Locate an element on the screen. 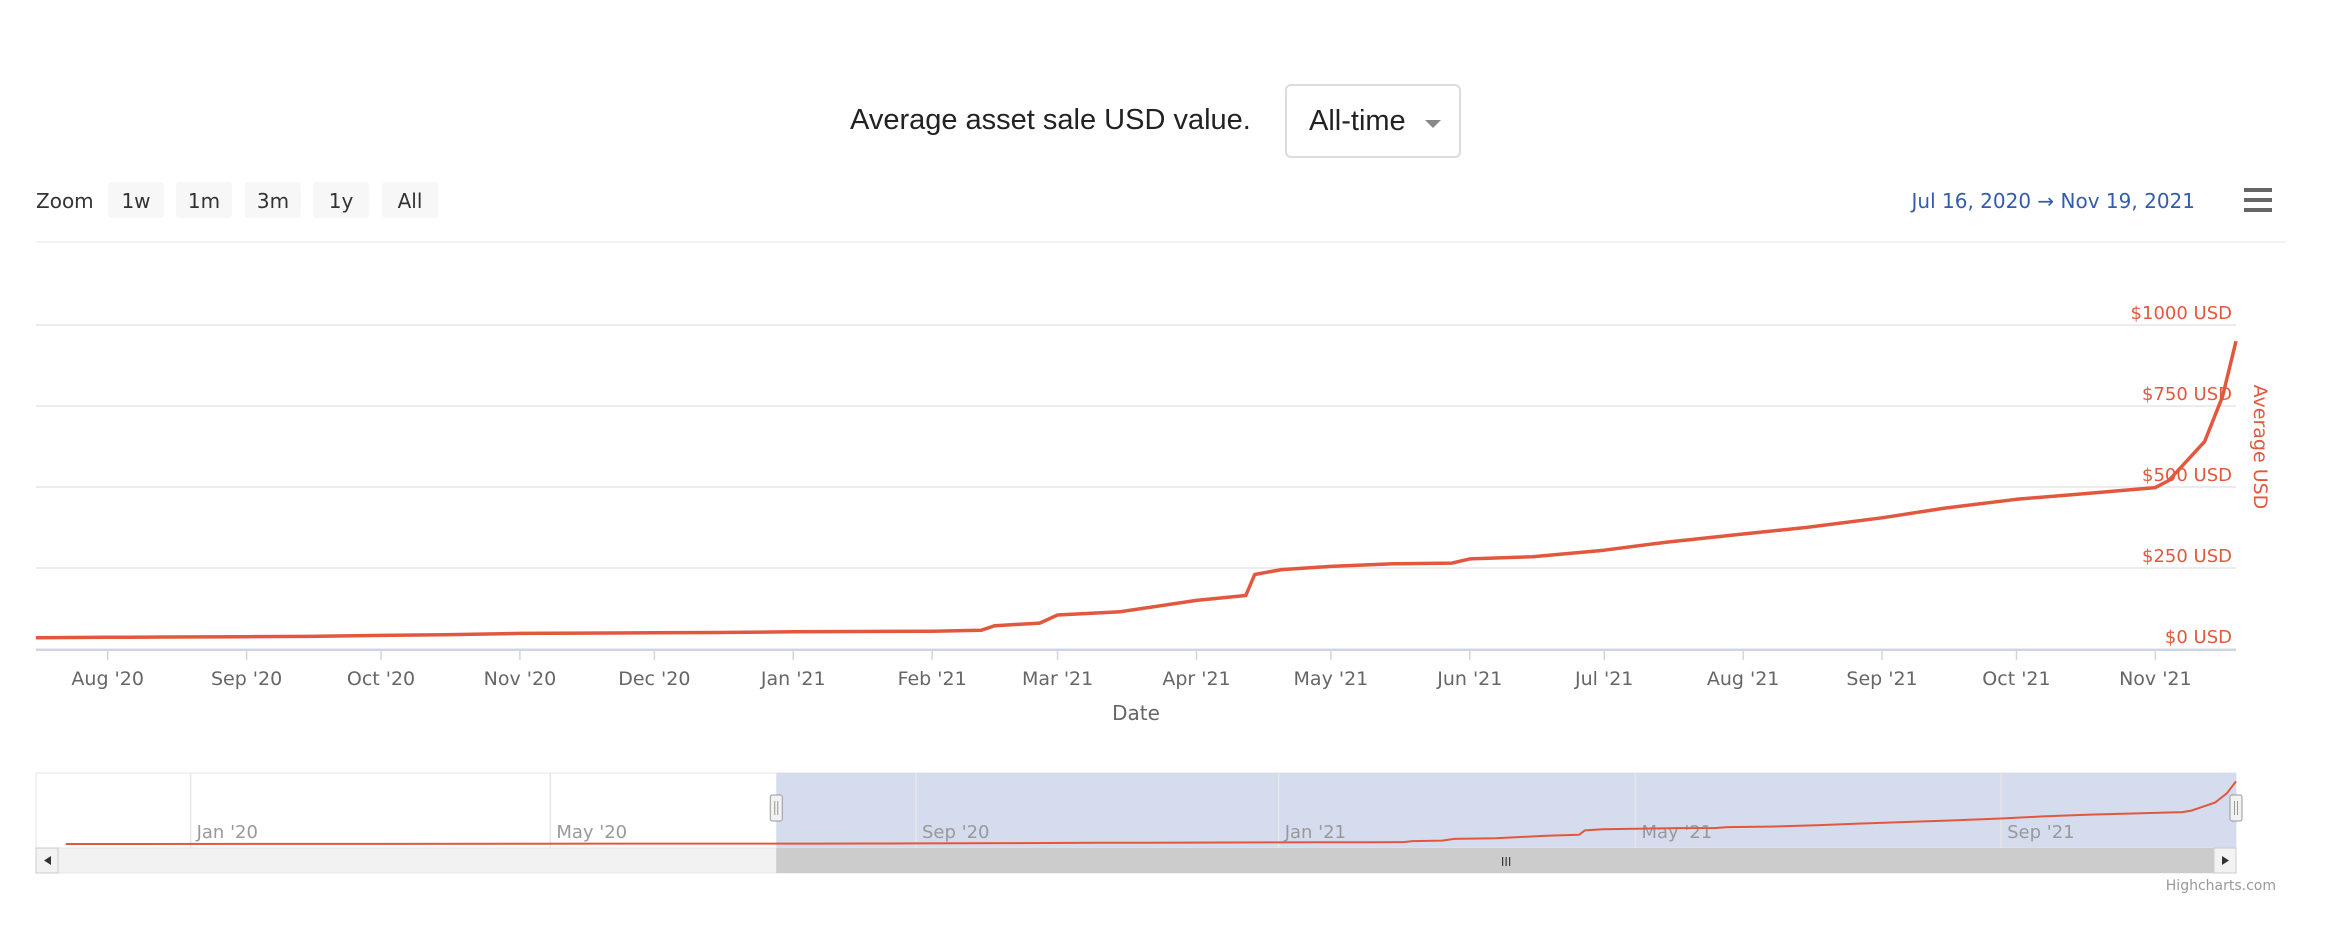 This screenshot has width=2328, height=930. navigator-tick-label: Sep '21 is located at coordinates (2041, 832).